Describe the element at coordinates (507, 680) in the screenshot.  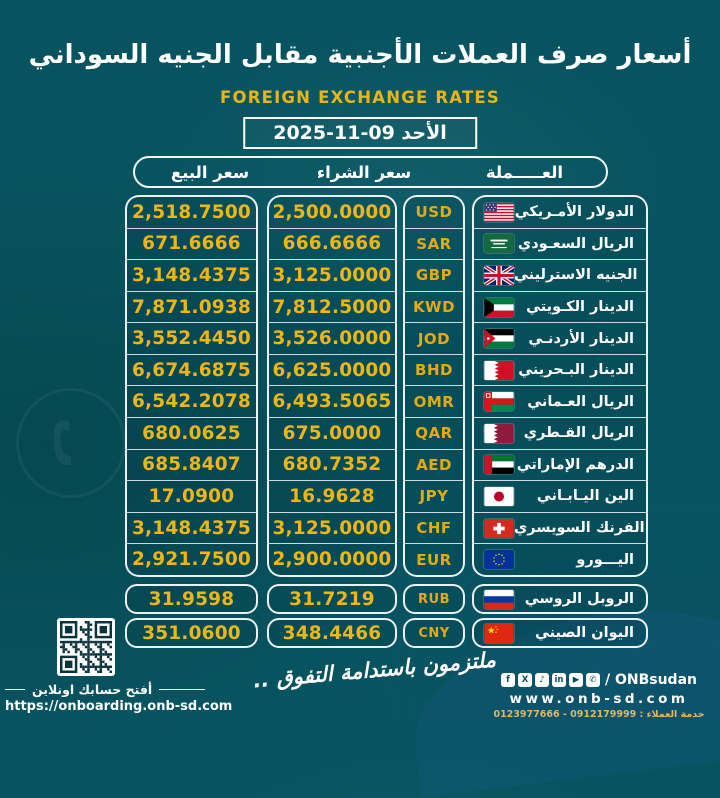
I see `facebook-icon: f` at that location.